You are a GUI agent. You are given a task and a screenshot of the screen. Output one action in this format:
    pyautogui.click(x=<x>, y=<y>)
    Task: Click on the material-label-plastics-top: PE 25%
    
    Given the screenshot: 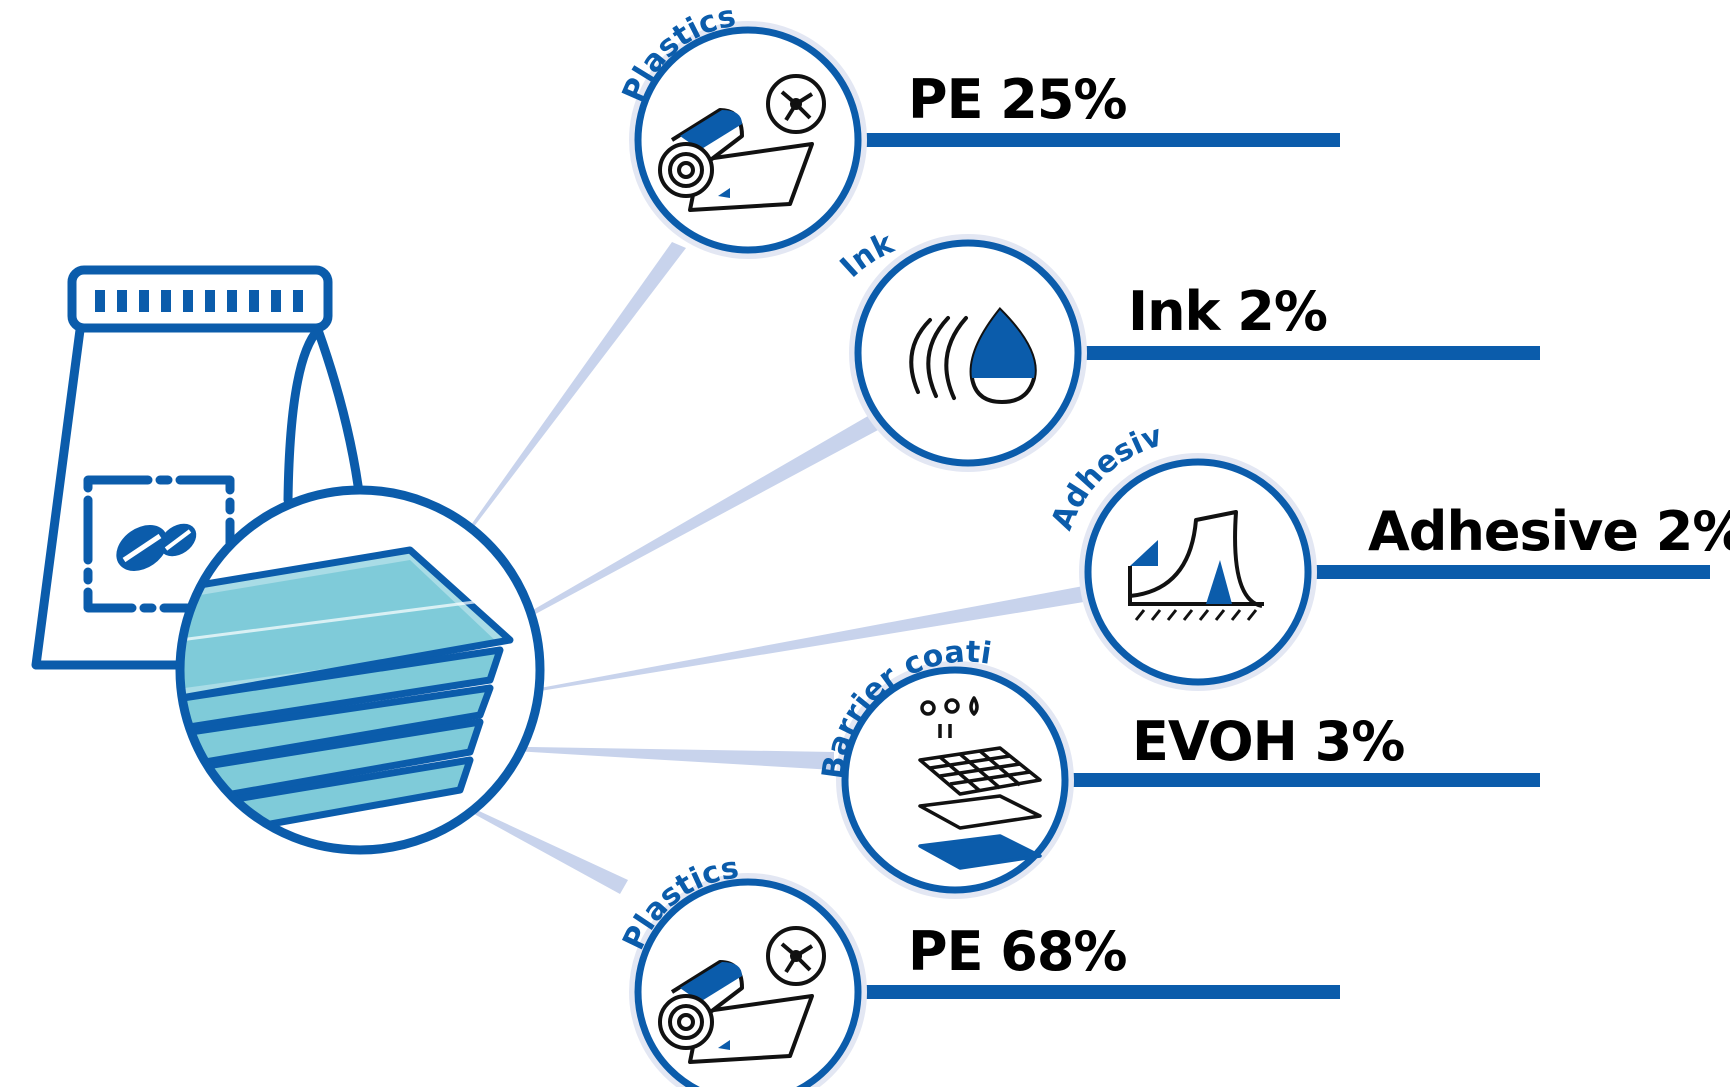 What is the action you would take?
    pyautogui.click(x=1017, y=99)
    